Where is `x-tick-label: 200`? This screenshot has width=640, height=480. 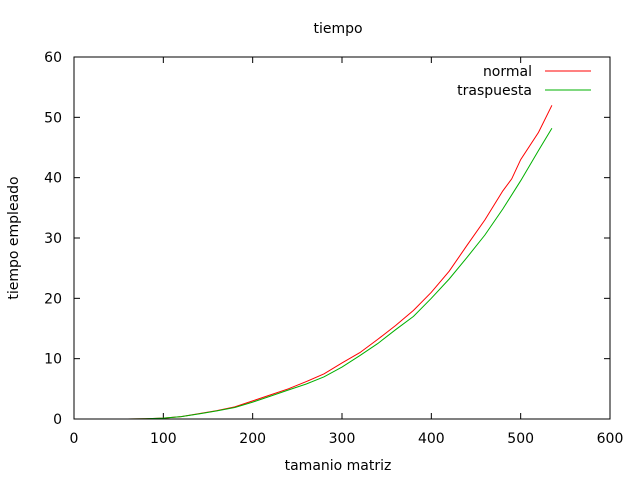 x-tick-label: 200 is located at coordinates (252, 439).